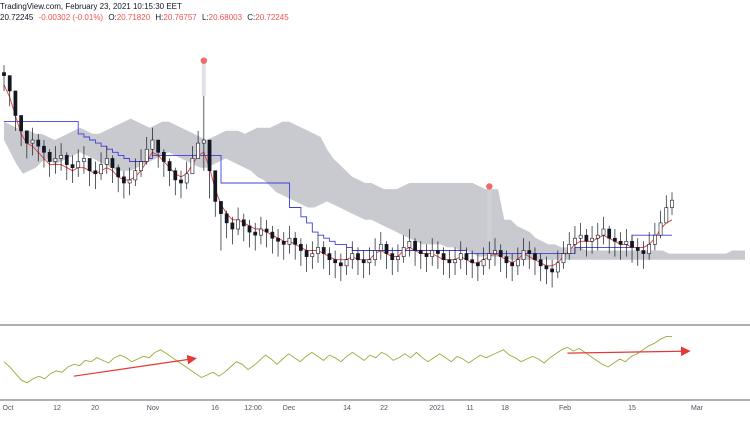 The height and width of the screenshot is (430, 750). What do you see at coordinates (629, 351) in the screenshot?
I see `trend-arrow` at bounding box center [629, 351].